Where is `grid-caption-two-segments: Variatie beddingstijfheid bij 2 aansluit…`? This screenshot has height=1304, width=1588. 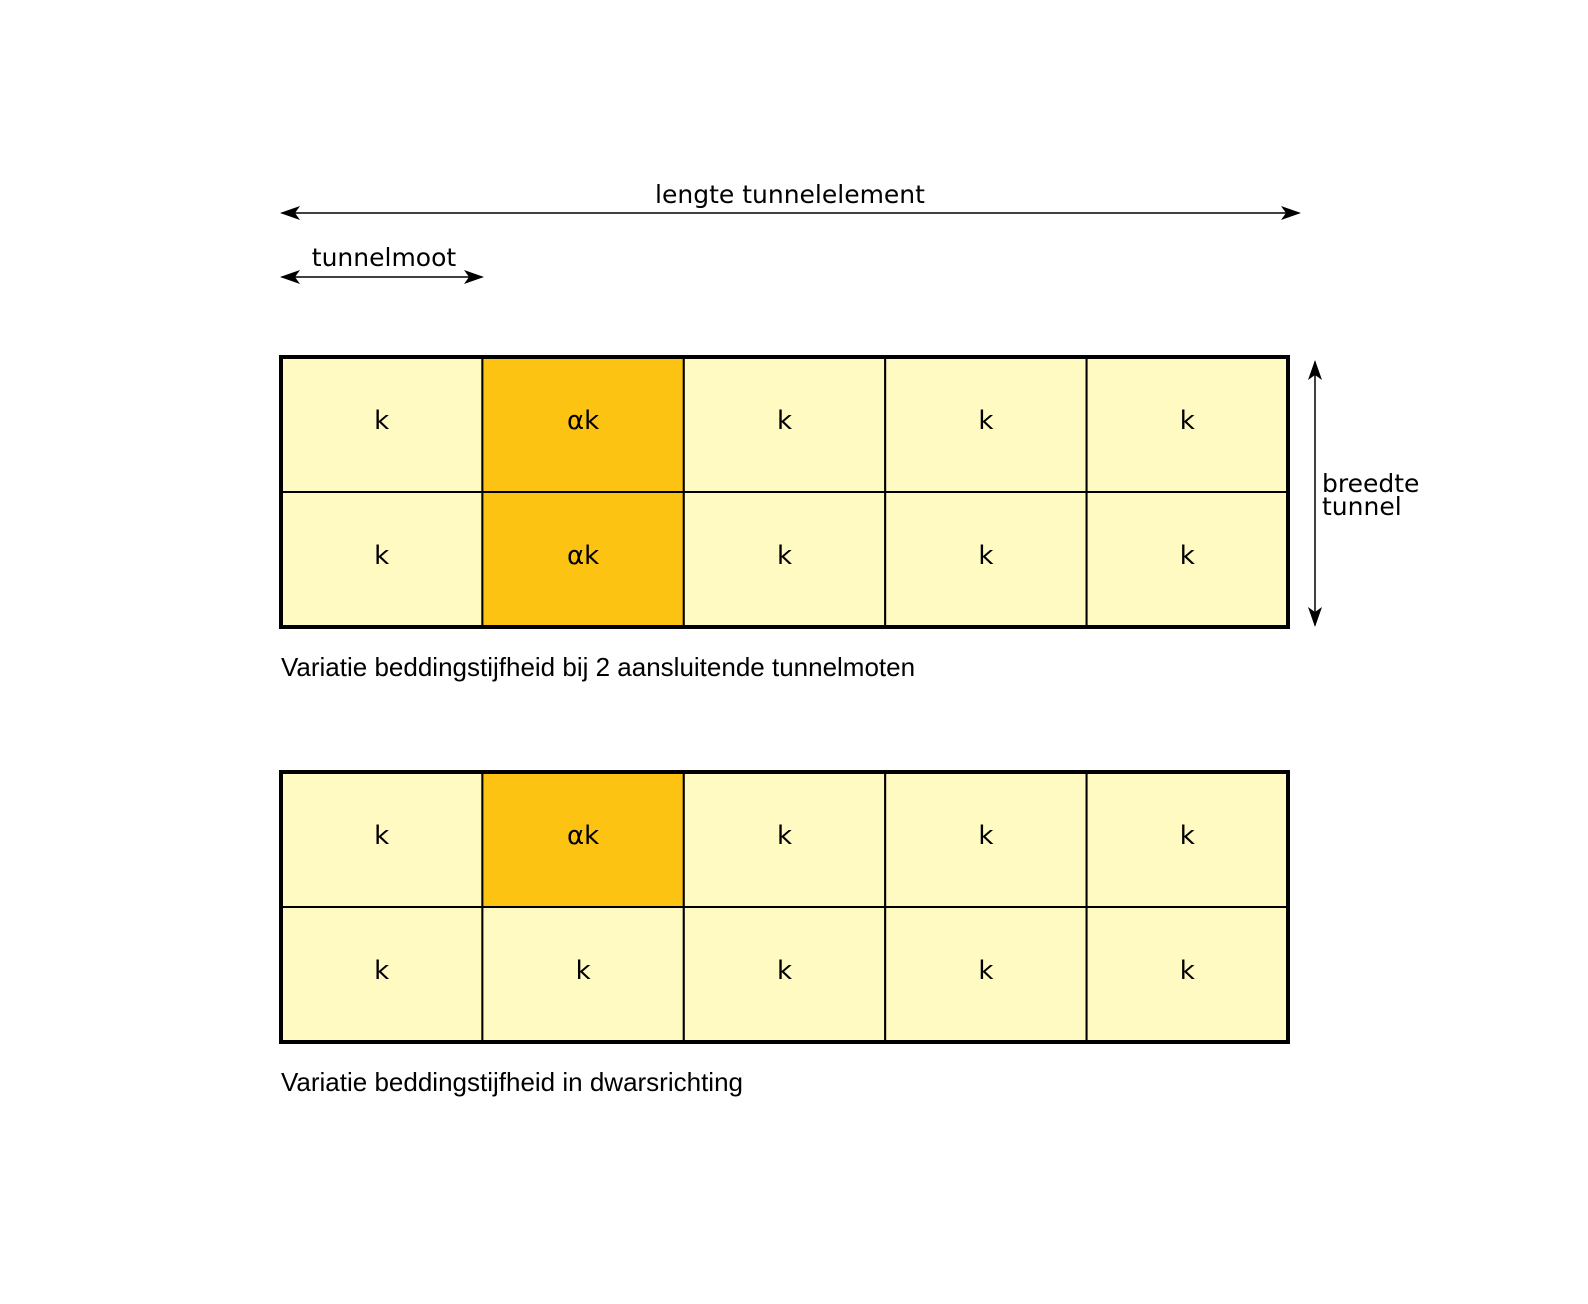 grid-caption-two-segments: Variatie beddingstijfheid bij 2 aansluit… is located at coordinates (598, 667).